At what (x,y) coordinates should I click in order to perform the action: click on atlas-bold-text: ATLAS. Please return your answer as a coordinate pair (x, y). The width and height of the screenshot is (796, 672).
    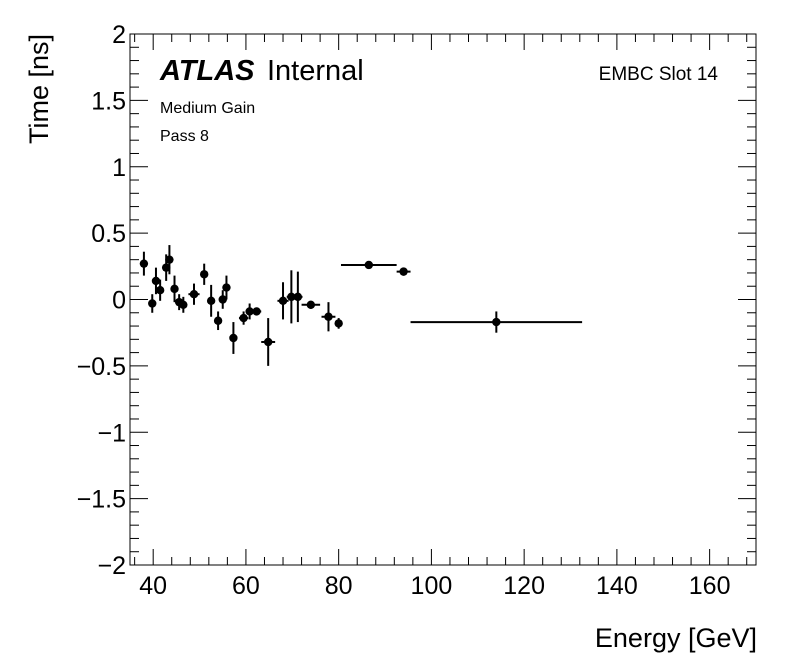
    Looking at the image, I should click on (207, 71).